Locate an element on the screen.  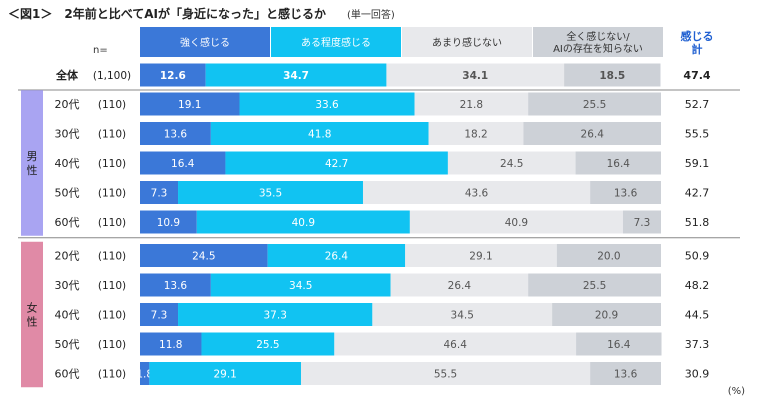
chart-subtitle: (単一回答) is located at coordinates (371, 14).